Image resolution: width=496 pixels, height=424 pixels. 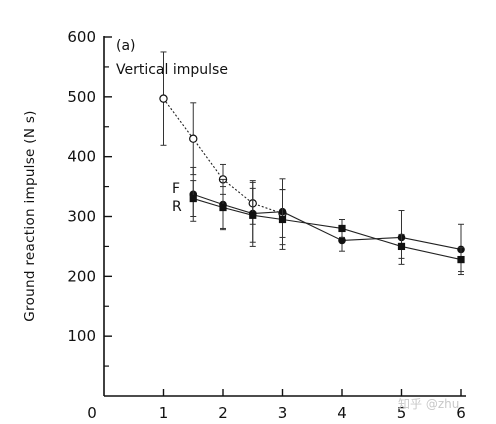 What do you see at coordinates (283, 413) in the screenshot?
I see `x-tick-label: 3` at bounding box center [283, 413].